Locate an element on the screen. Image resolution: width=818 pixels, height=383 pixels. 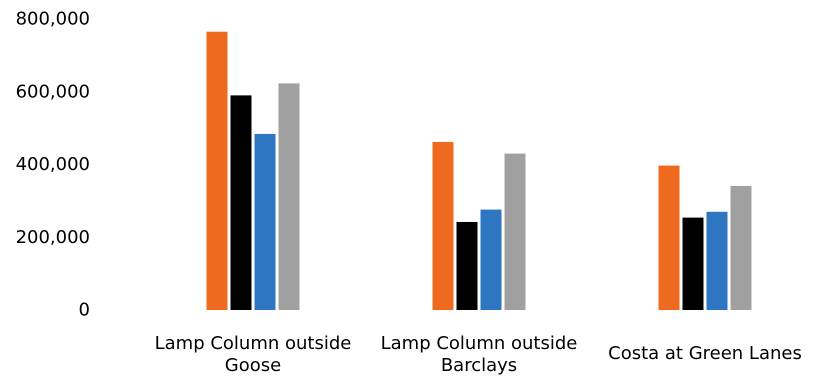
y-tick-label: 0 is located at coordinates (84, 310).